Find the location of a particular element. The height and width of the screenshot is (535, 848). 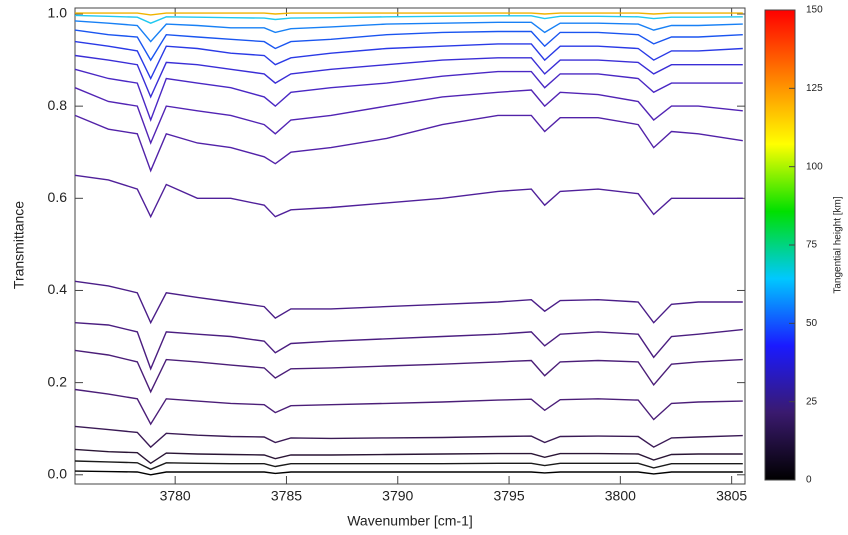

colorbar-tick-label: 50 is located at coordinates (812, 323).